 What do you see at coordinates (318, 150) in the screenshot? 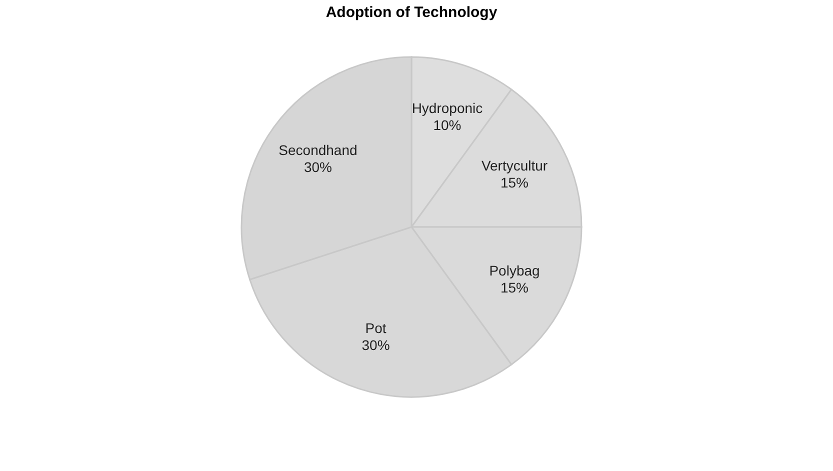
I see `slice-label: Secondhand` at bounding box center [318, 150].